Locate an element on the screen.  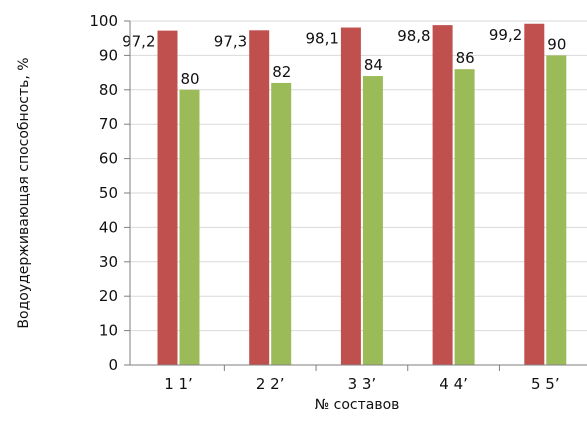
x-category-label: 3 3’ is located at coordinates (362, 384).